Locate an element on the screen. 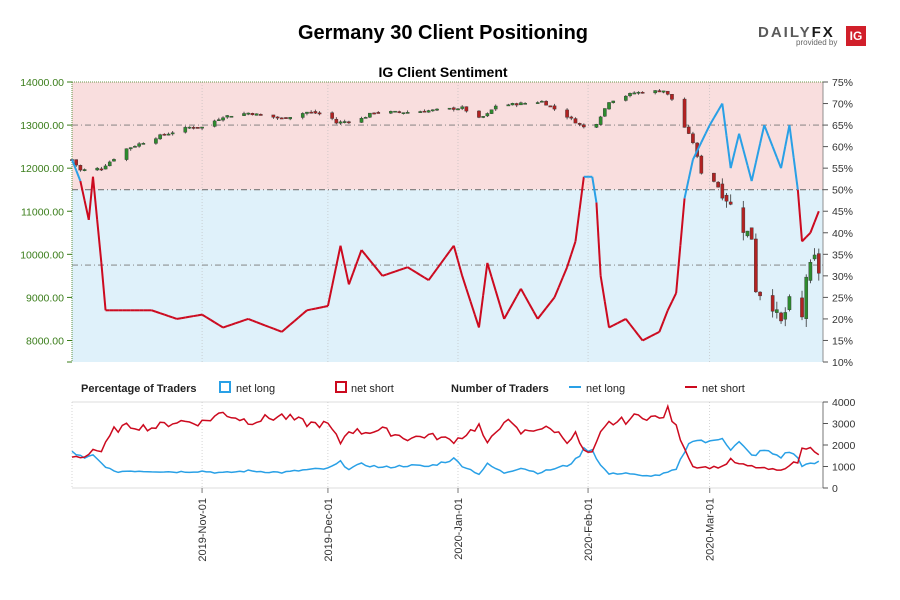  legend-pct-short-label: net short is located at coordinates (372, 389).